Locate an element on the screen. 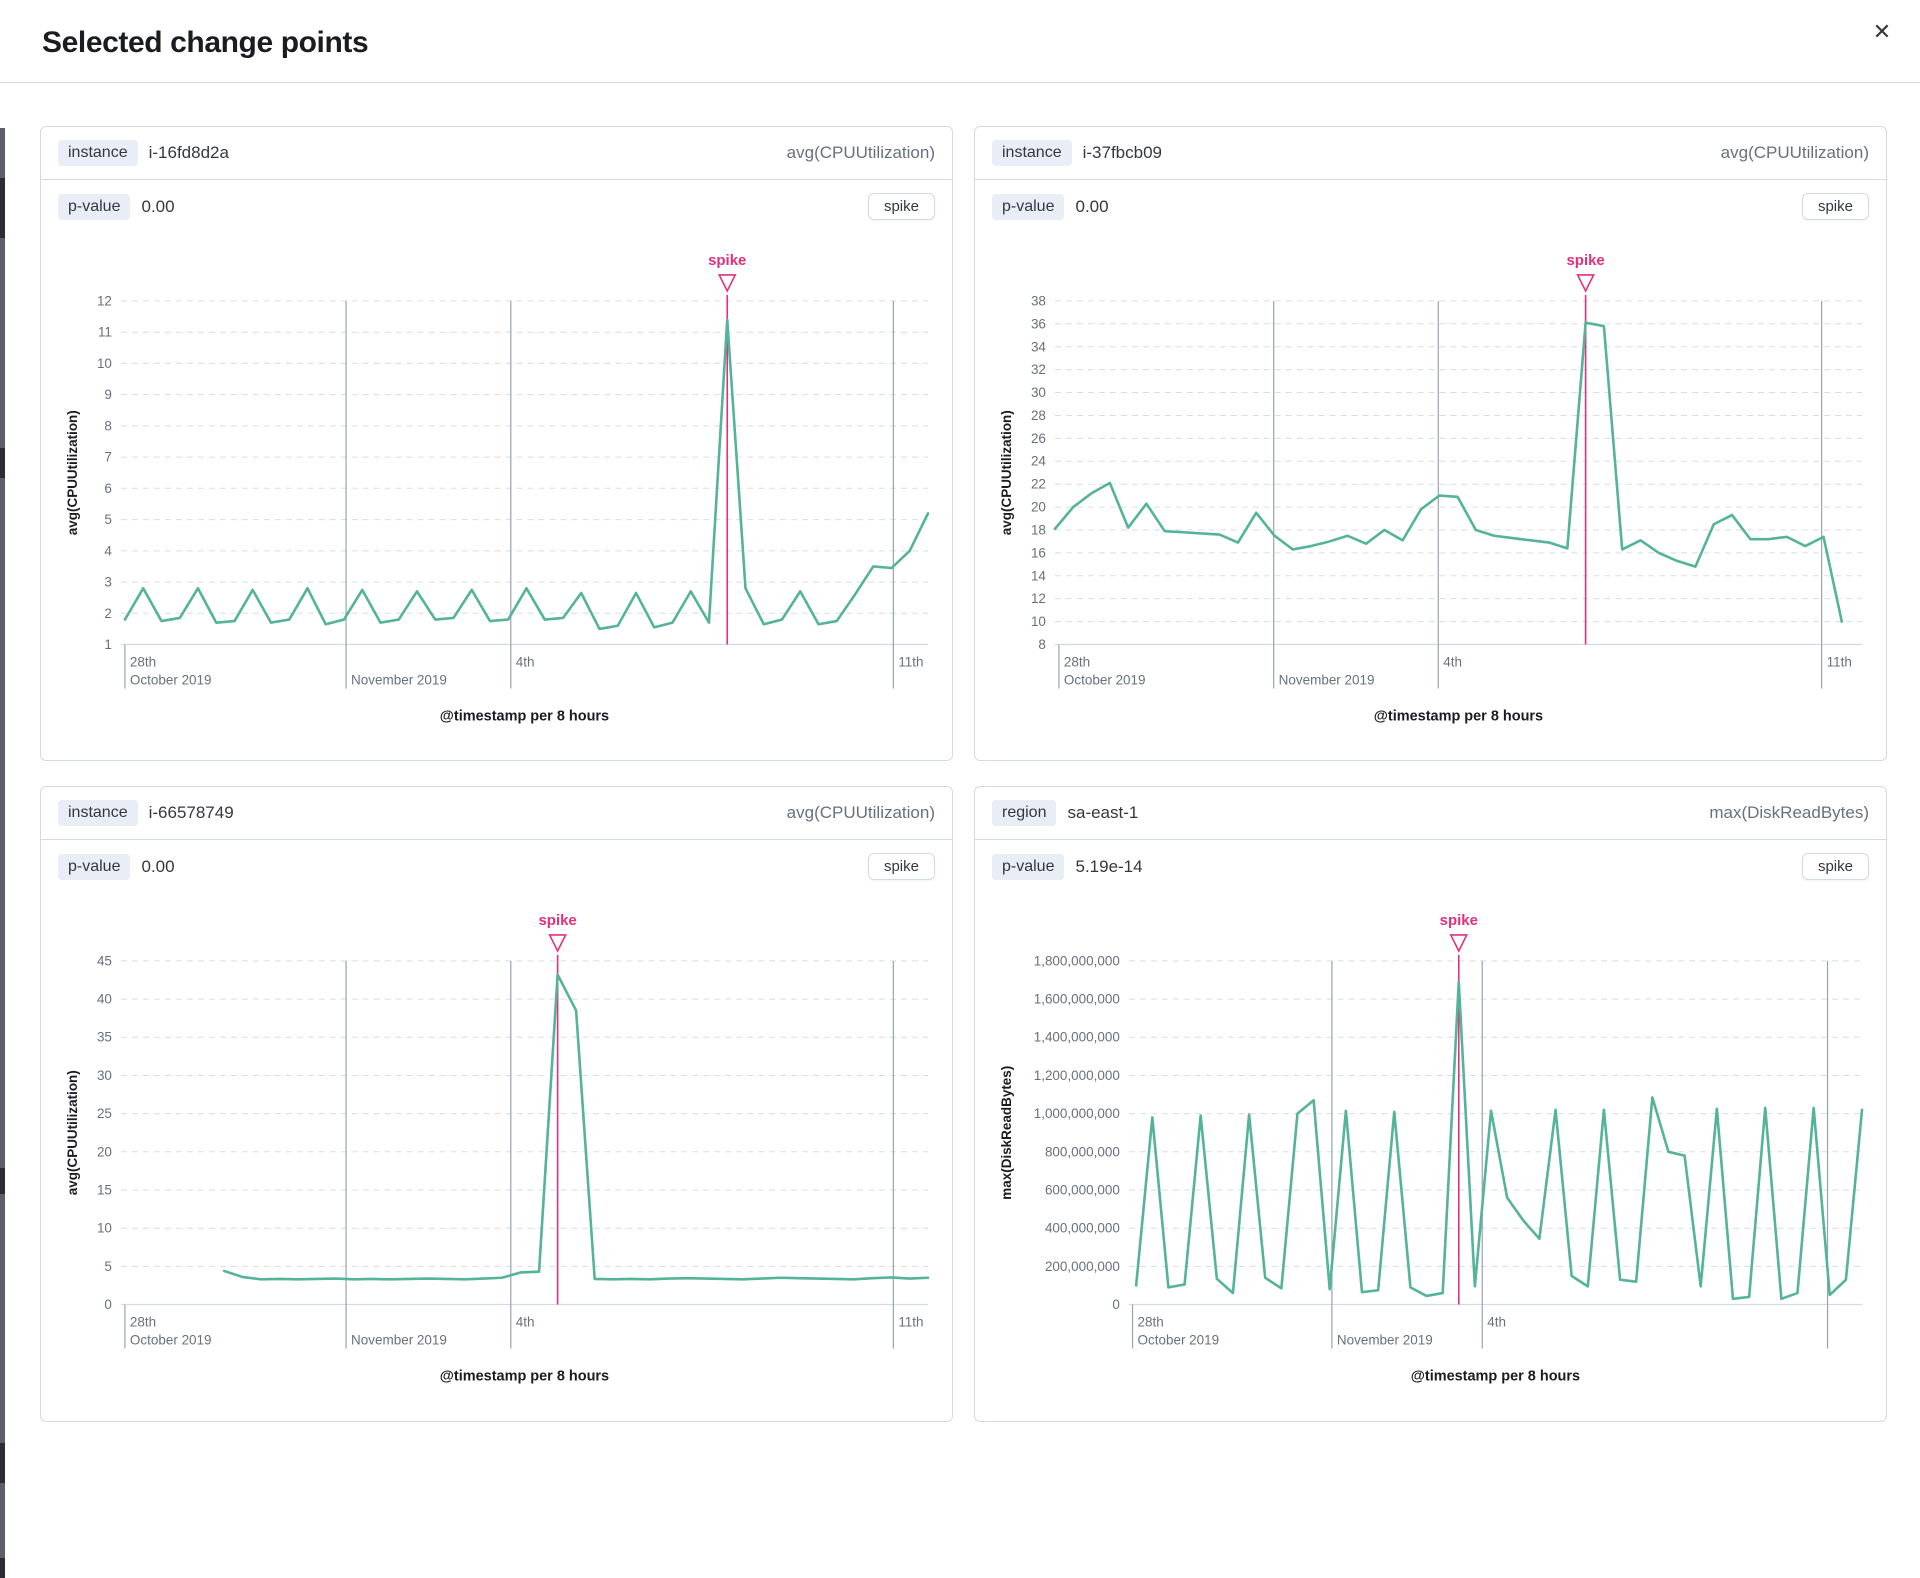  y-tick-label: 200,000,000 is located at coordinates (1082, 1266).